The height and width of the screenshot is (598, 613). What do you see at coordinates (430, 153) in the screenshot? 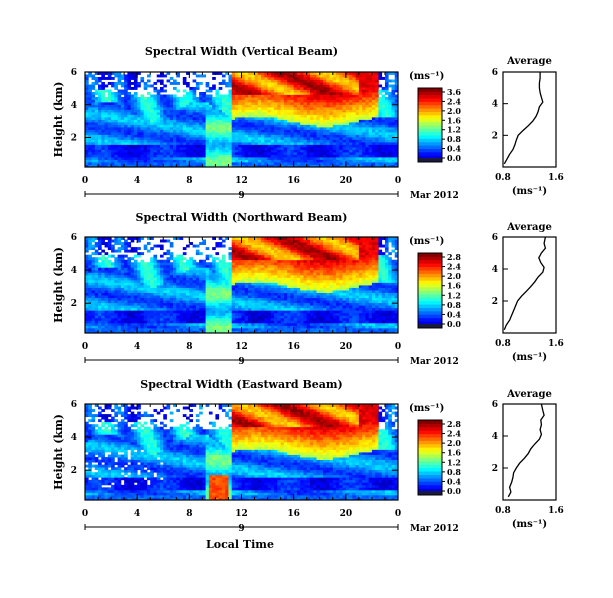
I see `colorbar-swatch` at bounding box center [430, 153].